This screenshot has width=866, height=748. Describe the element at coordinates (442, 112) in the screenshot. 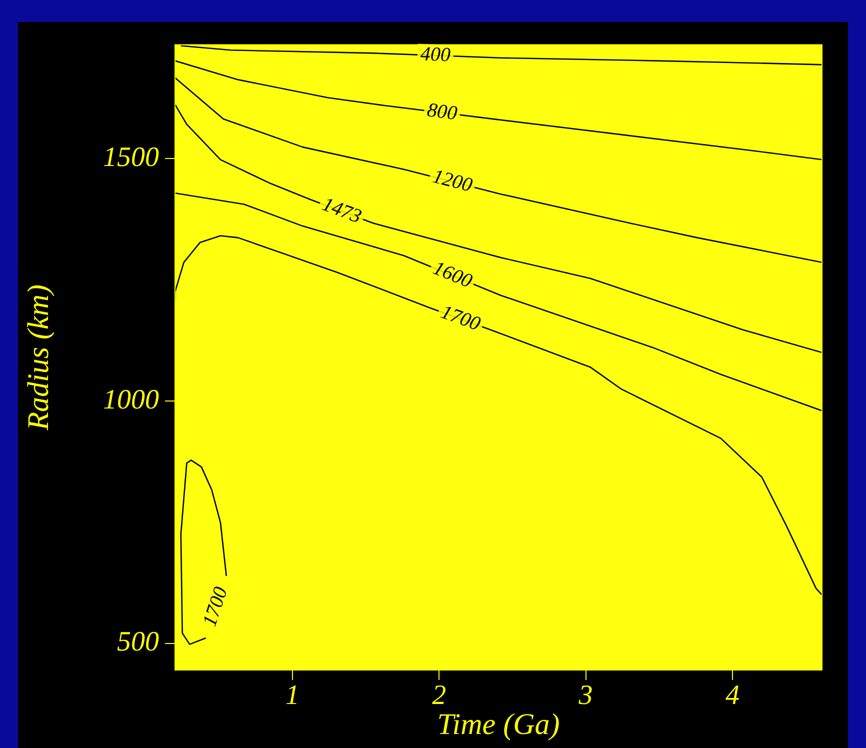

I see `text: 800` at that location.